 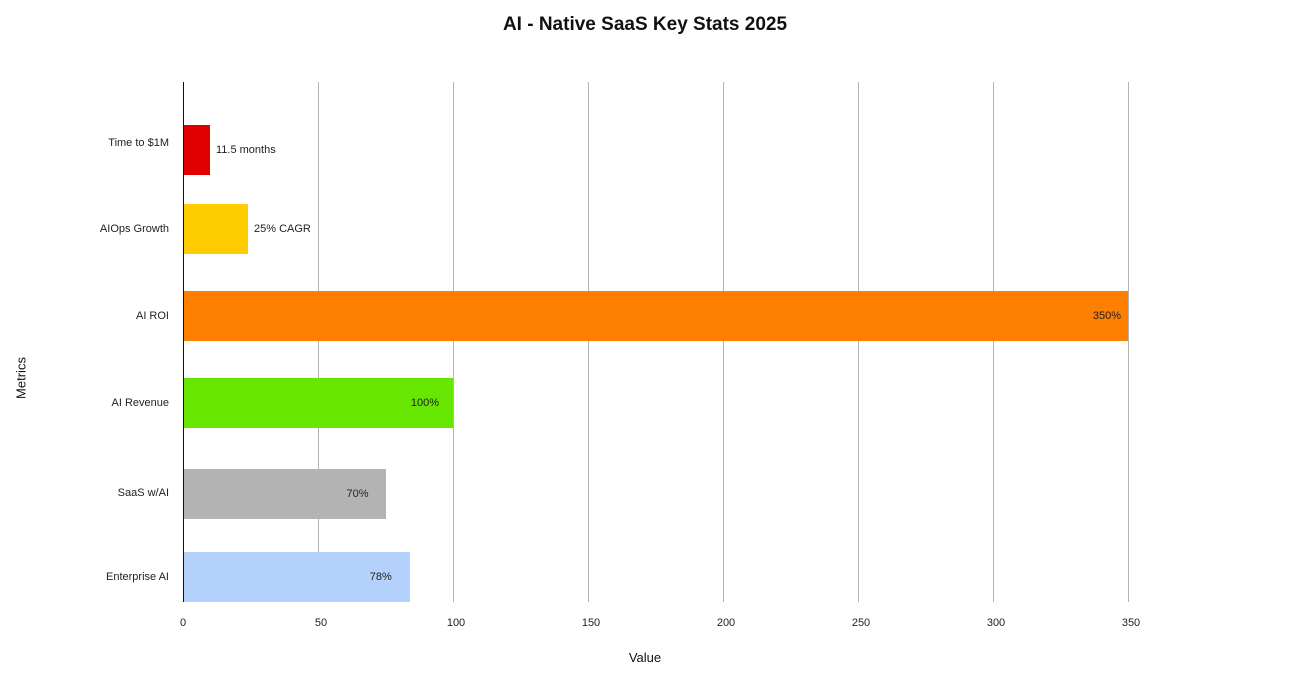 I want to click on bar-ai-revenue: 100%, so click(x=318, y=403).